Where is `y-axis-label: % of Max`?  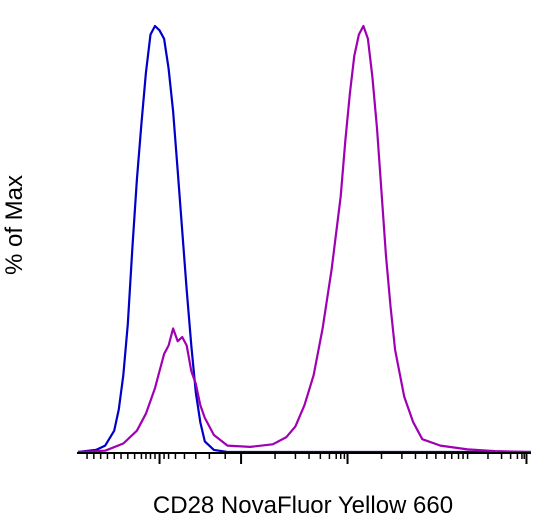
y-axis-label: % of Max is located at coordinates (14, 225).